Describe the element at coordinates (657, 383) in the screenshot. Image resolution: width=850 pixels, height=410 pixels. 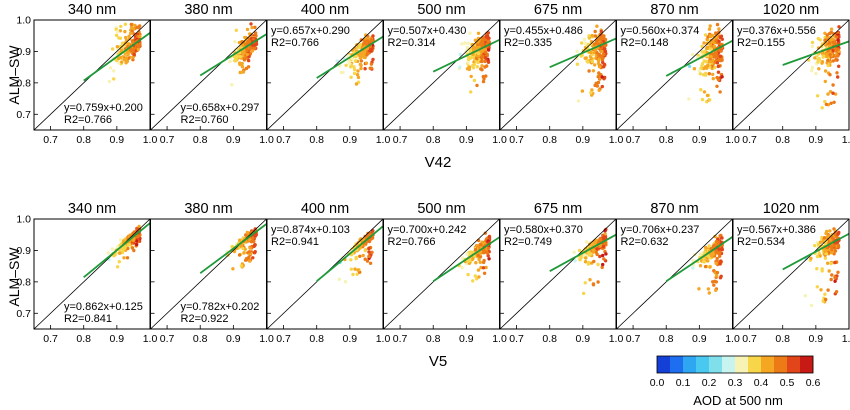
I see `colorbar-tick-label: 0.0` at that location.